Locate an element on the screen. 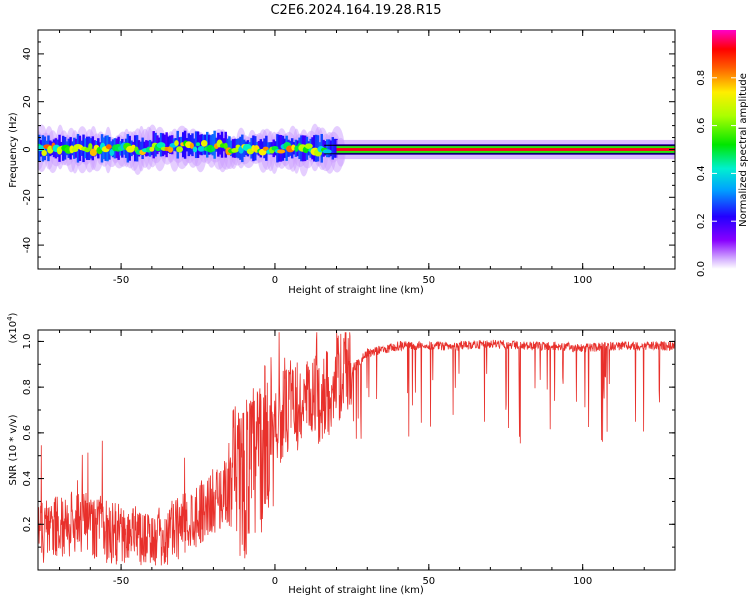  spectrogram-x-axis-label: Height of straight line (km) is located at coordinates (356, 290).